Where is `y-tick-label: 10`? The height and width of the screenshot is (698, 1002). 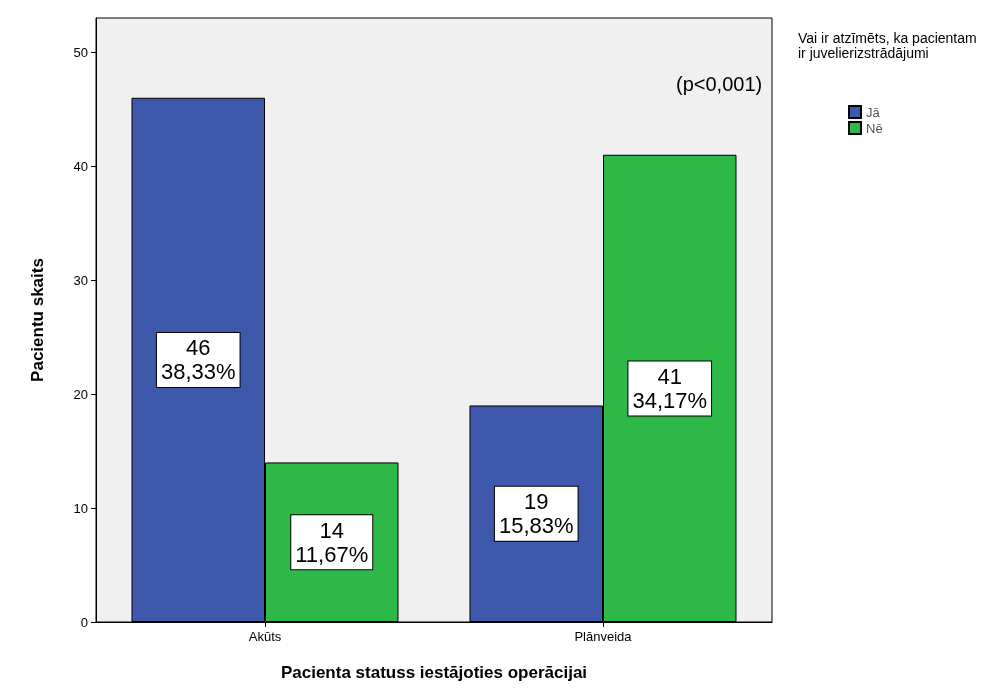
y-tick-label: 10 is located at coordinates (80, 508).